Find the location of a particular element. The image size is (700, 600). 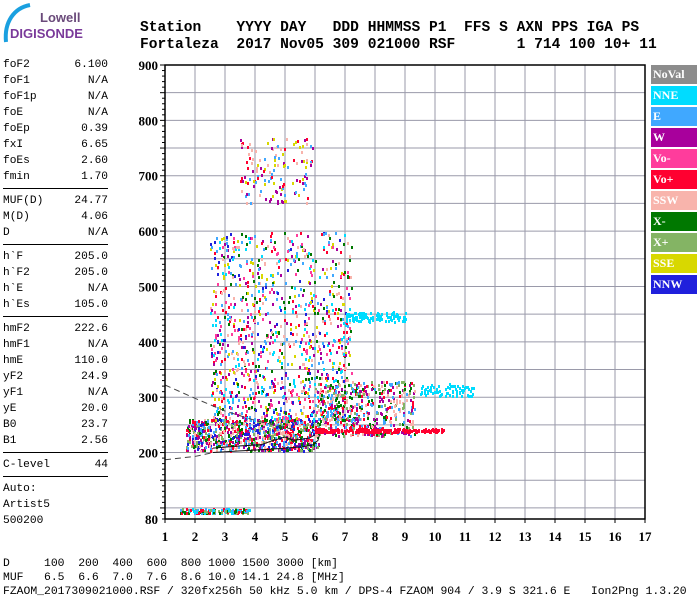

param-value: 20.0 is located at coordinates (94, 409).